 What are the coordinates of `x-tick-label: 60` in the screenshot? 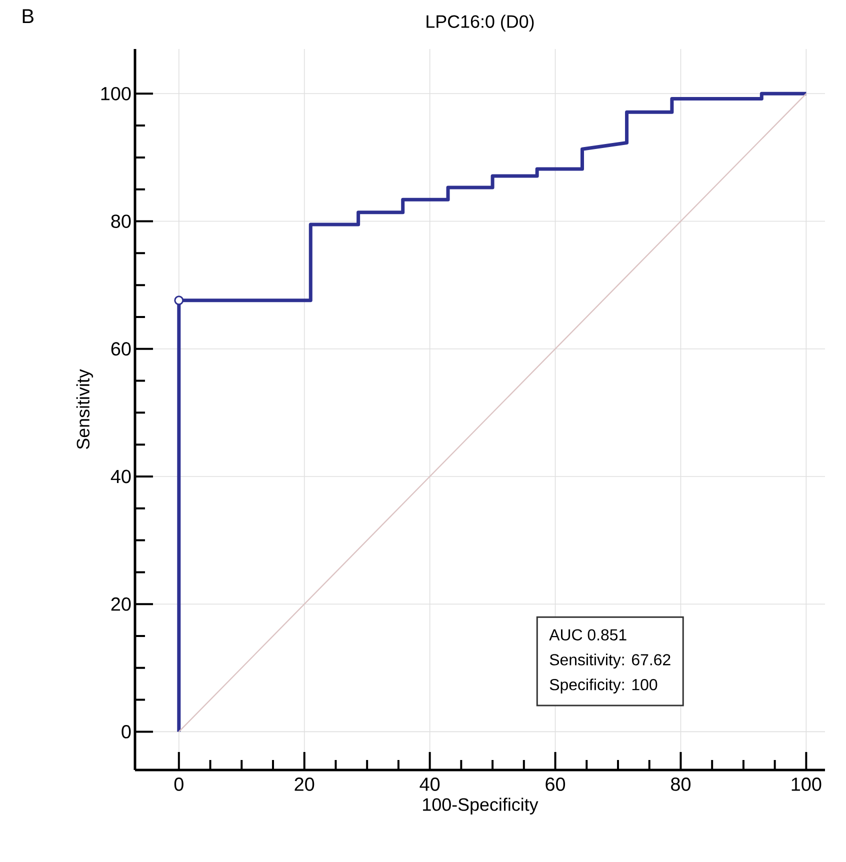 It's located at (556, 784).